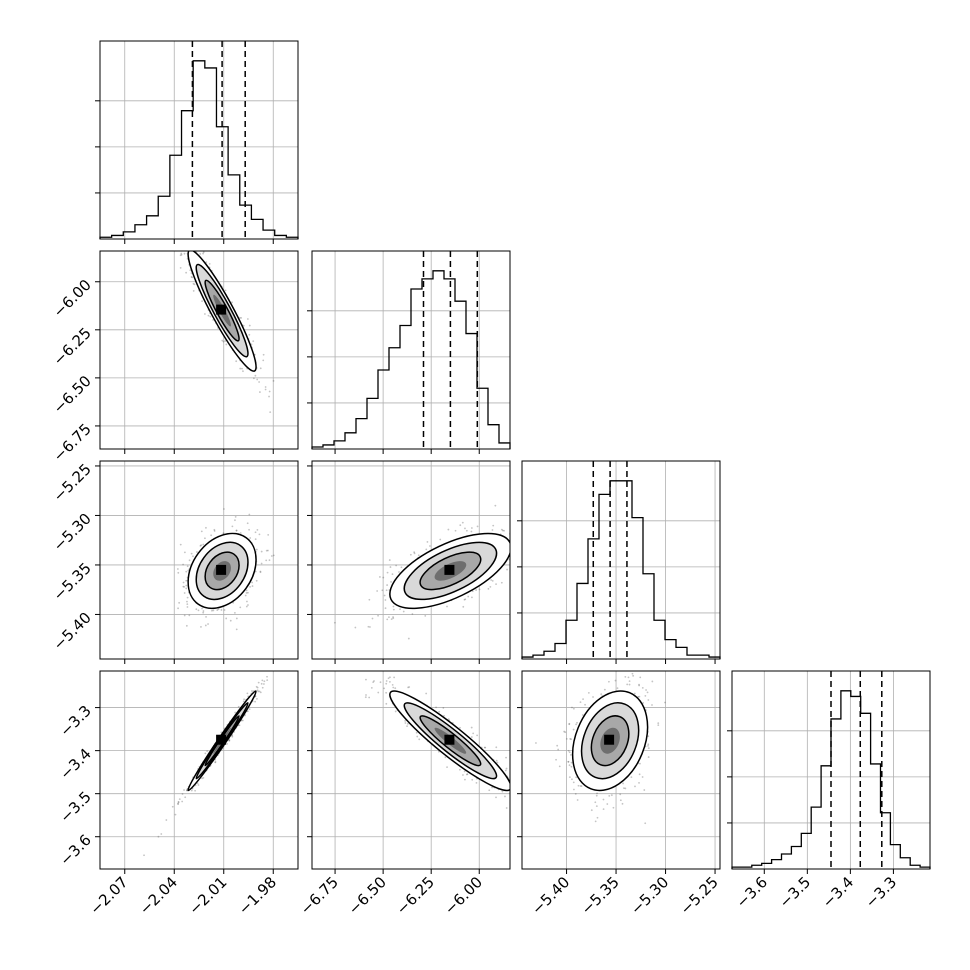 The height and width of the screenshot is (970, 970). Describe the element at coordinates (72, 346) in the screenshot. I see `y-tick-label: −6.25` at that location.